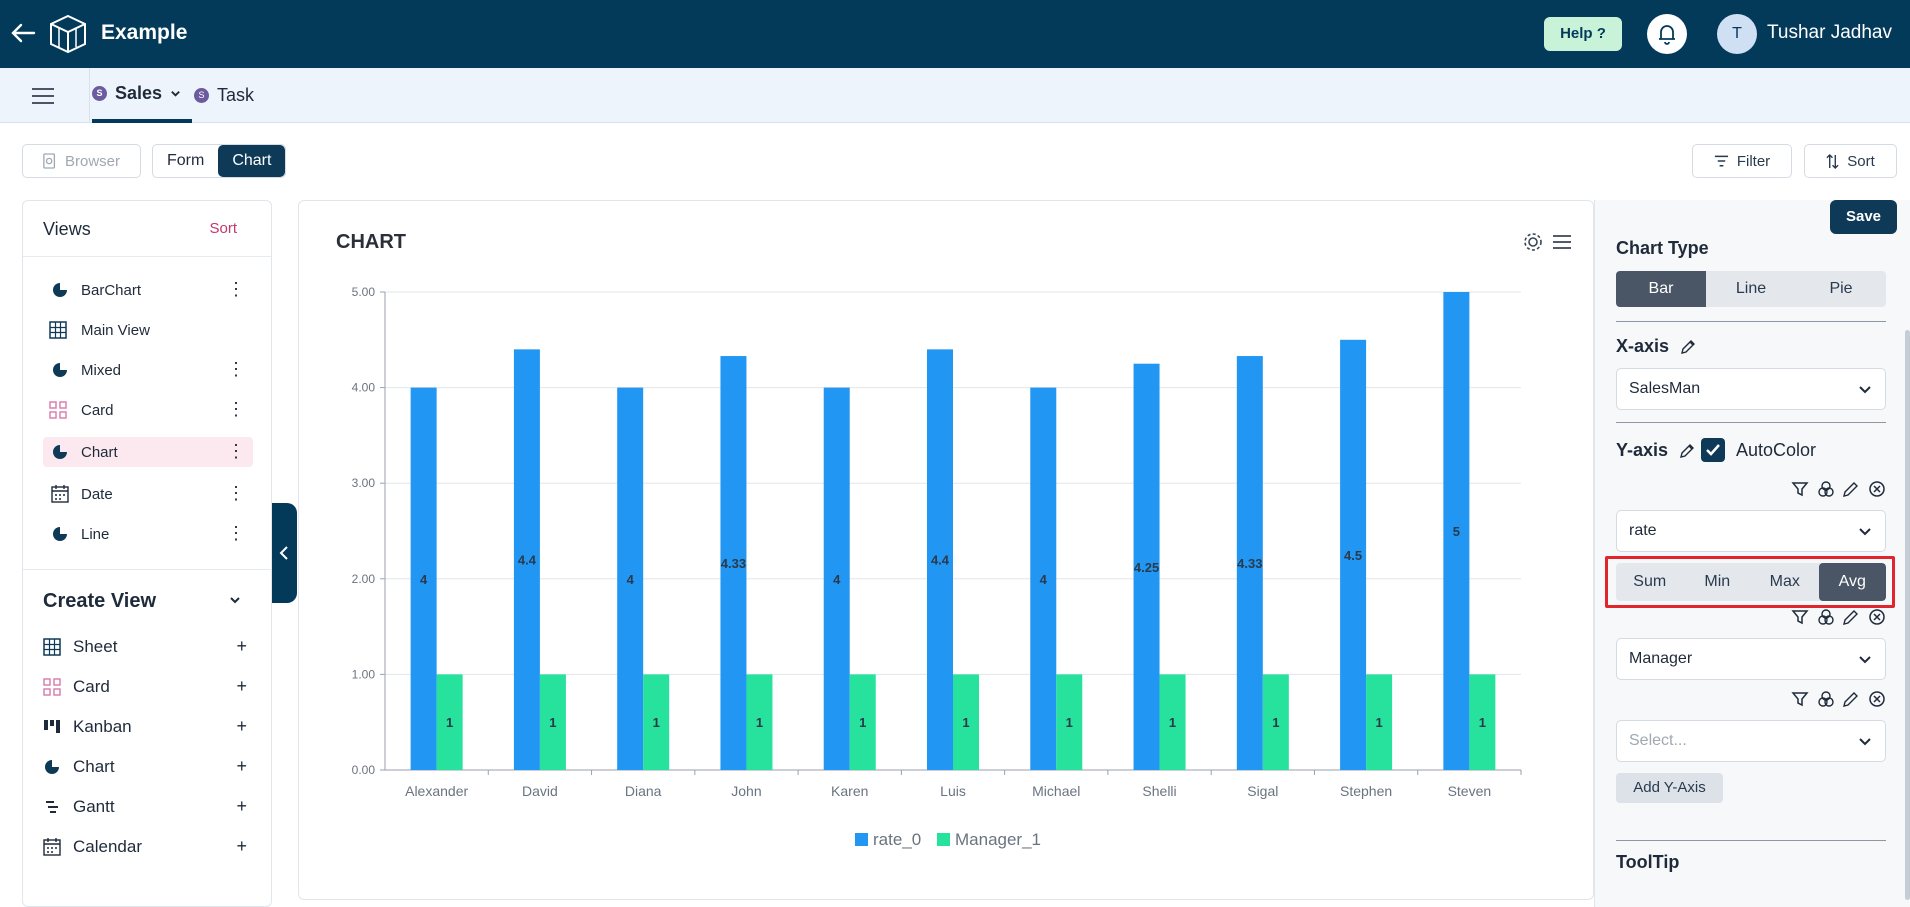  Describe the element at coordinates (1669, 788) in the screenshot. I see `add-y-axis-button: Add Y-Axis` at that location.